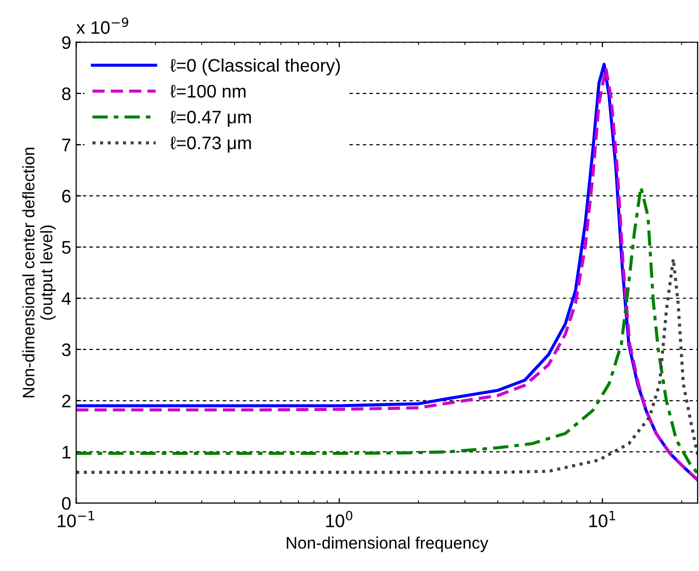 Image resolution: width=699 pixels, height=571 pixels. Describe the element at coordinates (76, 519) in the screenshot. I see `x-tick-label: 10$^{−1}$` at that location.